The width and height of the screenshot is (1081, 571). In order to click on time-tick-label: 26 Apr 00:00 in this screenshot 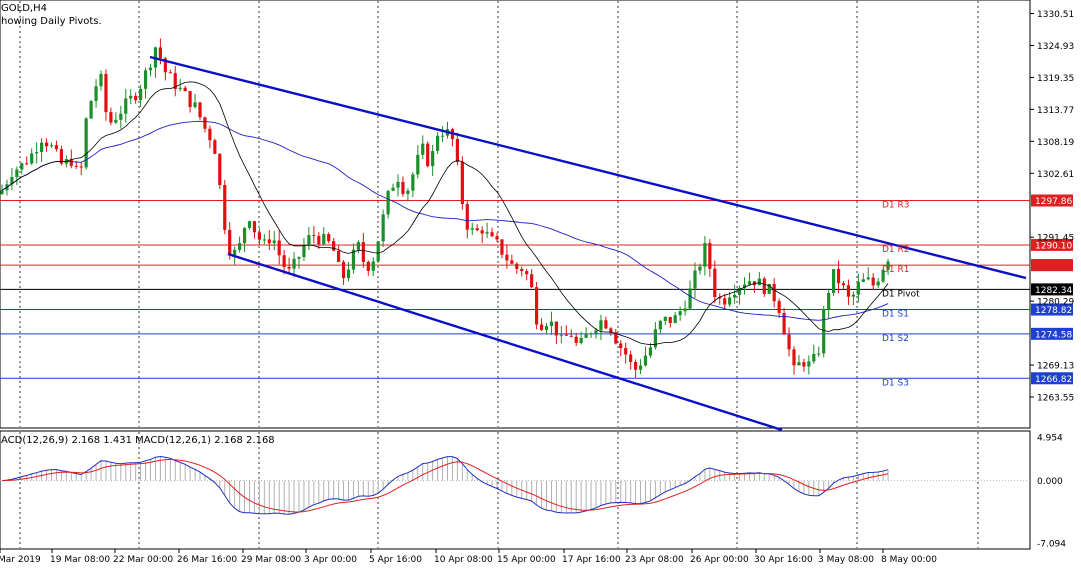, I will do `click(719, 560)`.